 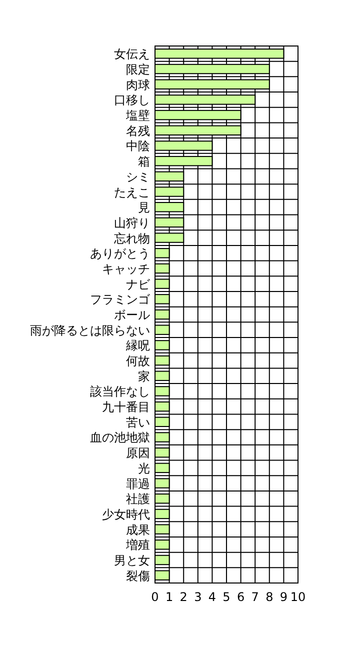 I want to click on y-tick-label: 口移し, so click(x=132, y=100).